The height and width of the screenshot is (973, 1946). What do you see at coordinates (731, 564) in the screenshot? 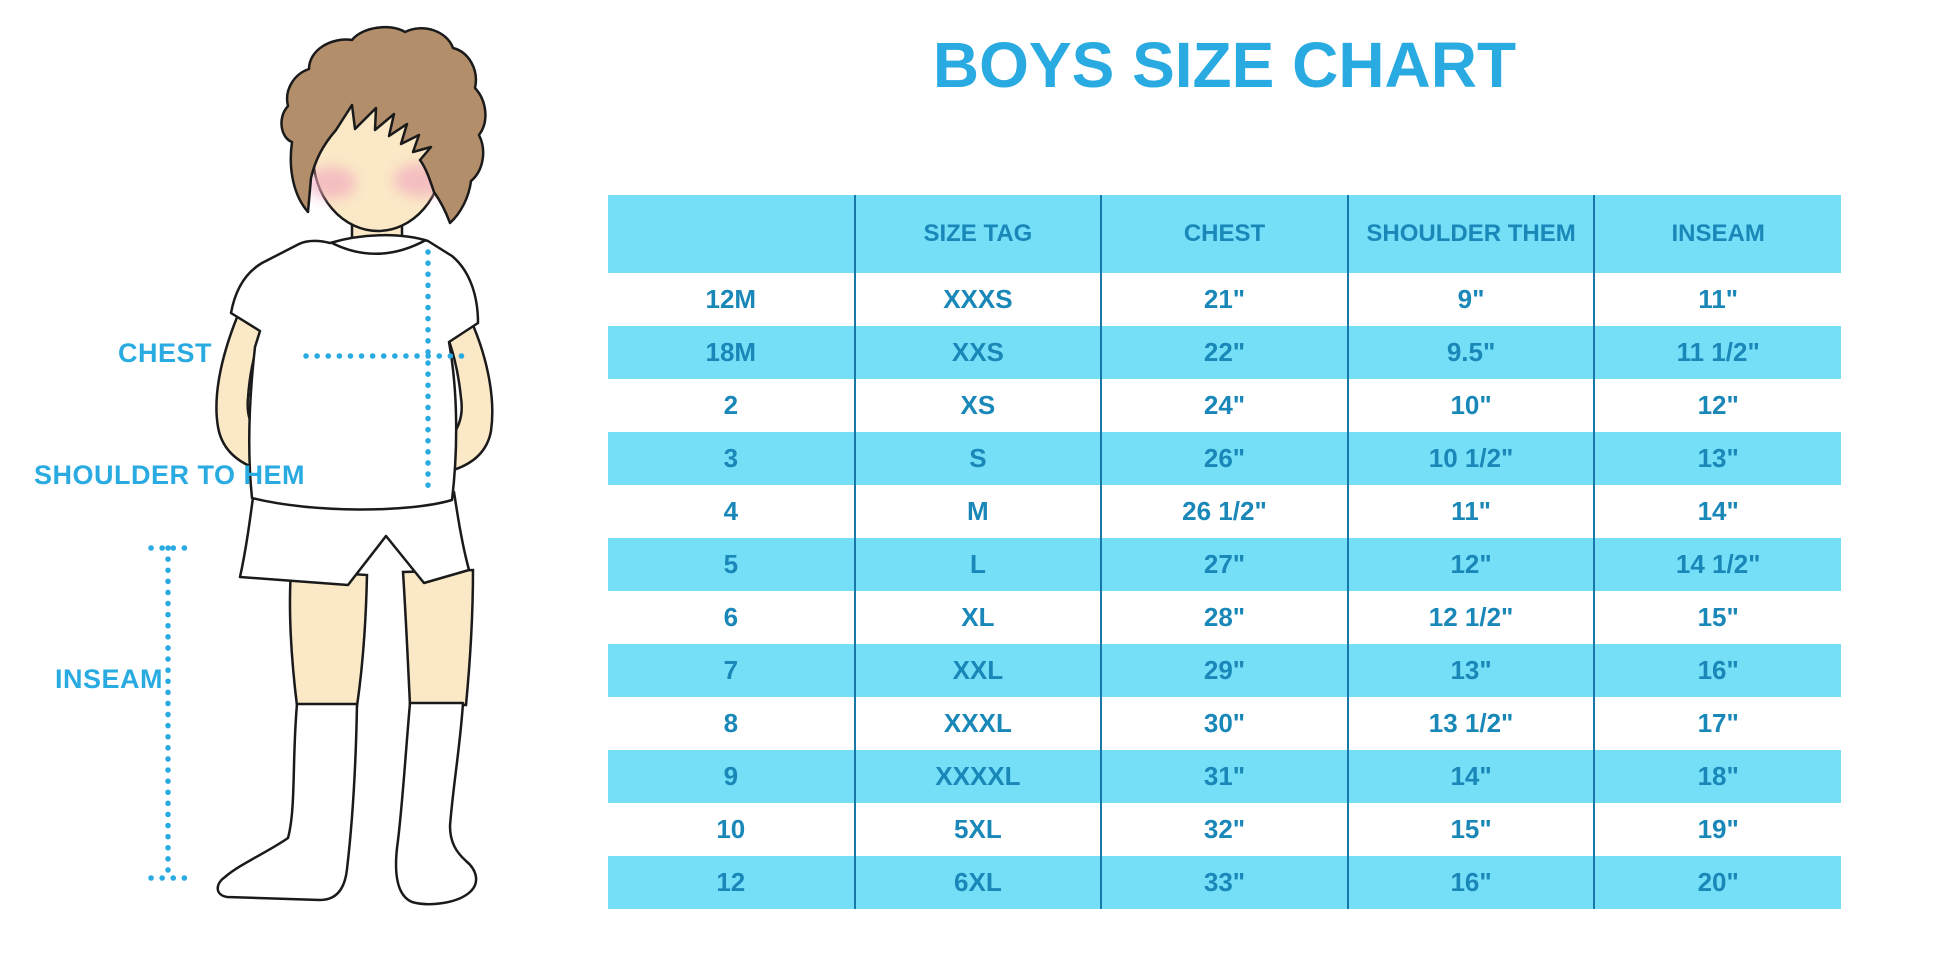
I see `table-cell: 5` at bounding box center [731, 564].